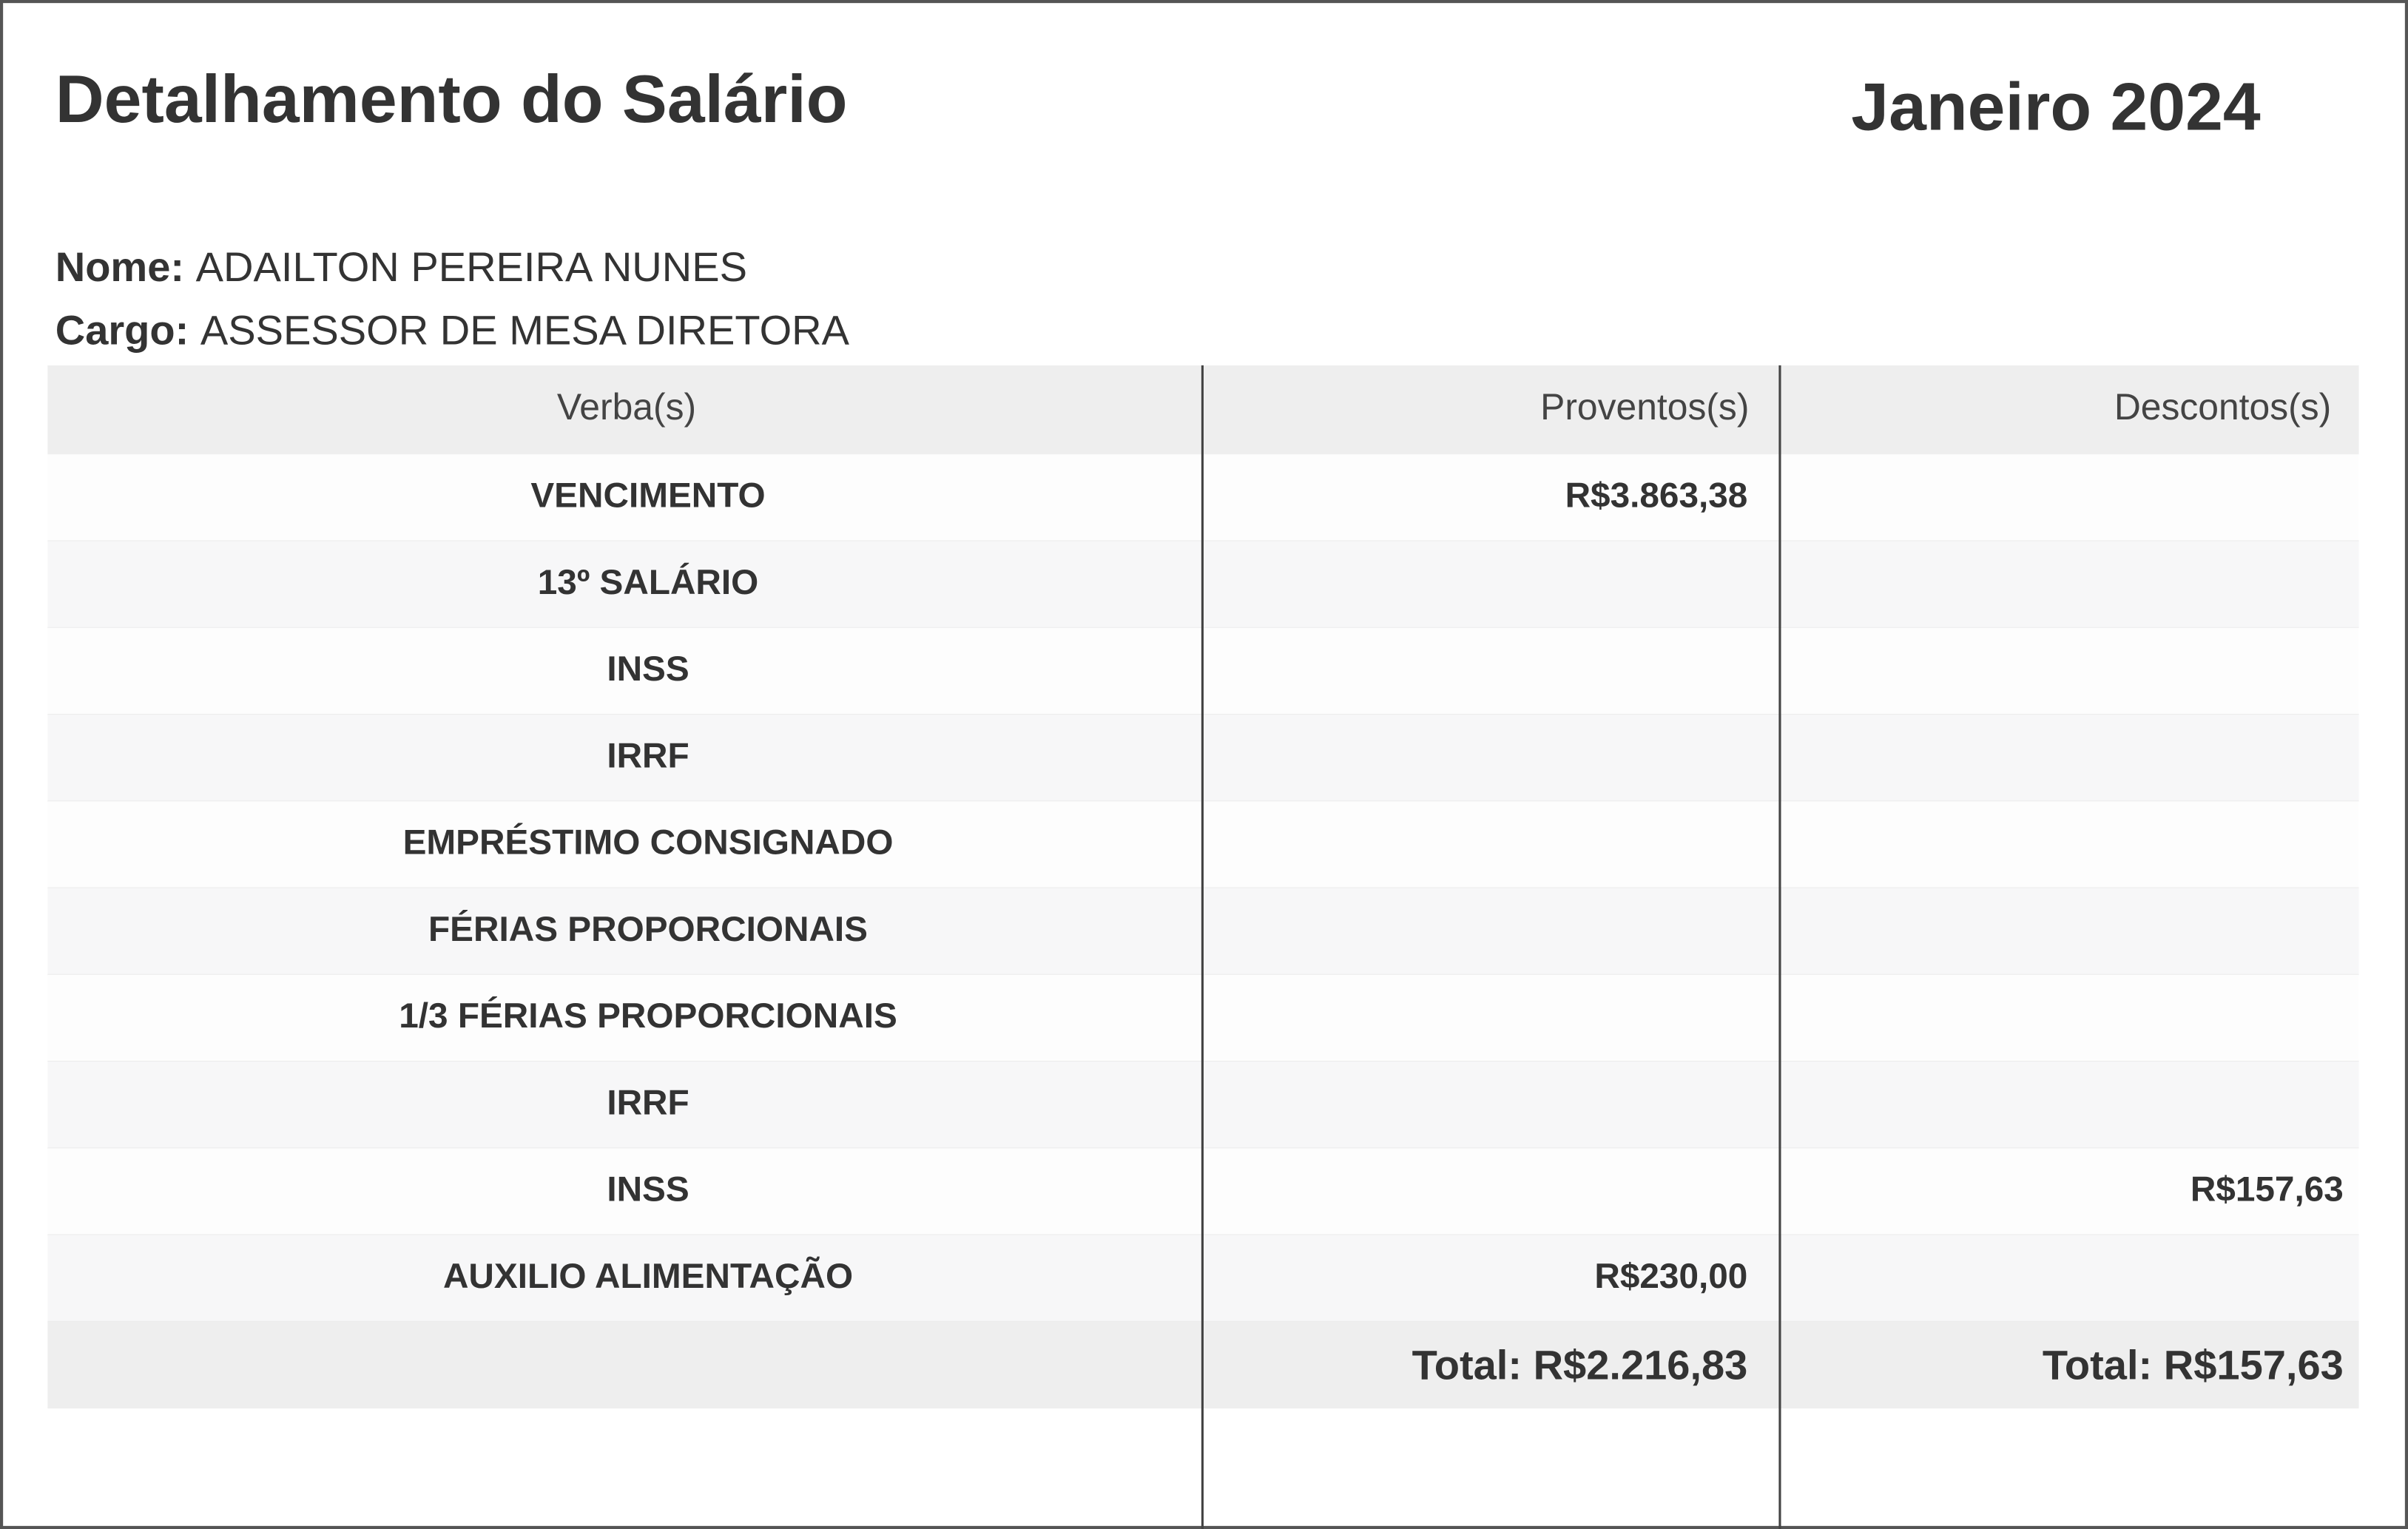 The width and height of the screenshot is (2408, 1529). Describe the element at coordinates (648, 582) in the screenshot. I see `cell: 13º SALÁRIO` at that location.